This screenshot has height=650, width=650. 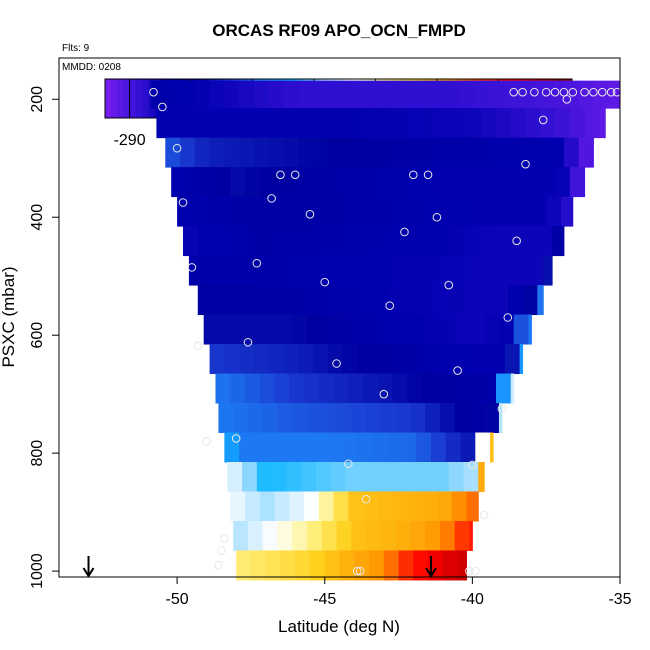 What do you see at coordinates (37, 99) in the screenshot?
I see `y-tick-label: 200` at bounding box center [37, 99].